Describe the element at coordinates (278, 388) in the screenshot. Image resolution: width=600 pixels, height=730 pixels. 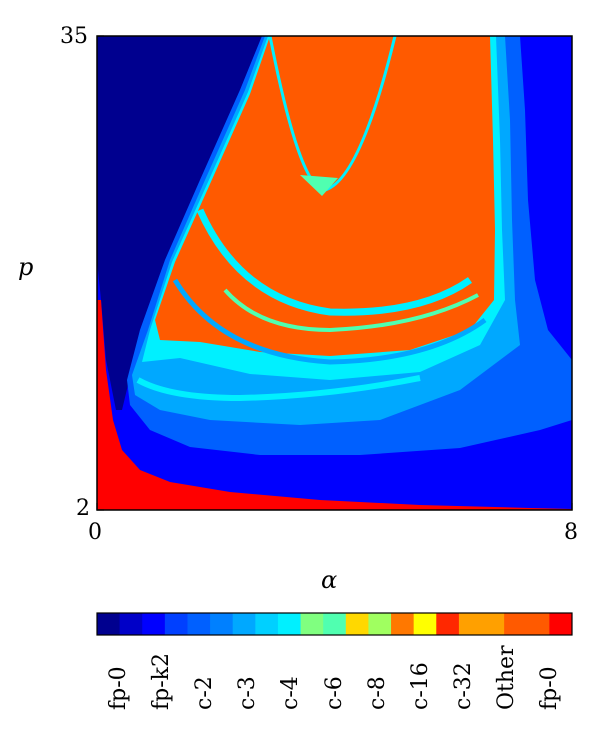
I see `band-lower` at that location.